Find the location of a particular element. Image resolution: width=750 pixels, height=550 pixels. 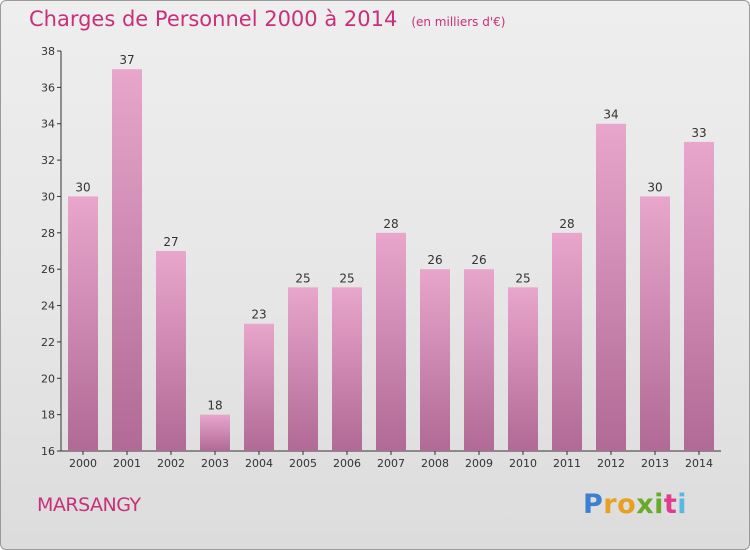

data-label: 34 is located at coordinates (610, 115).